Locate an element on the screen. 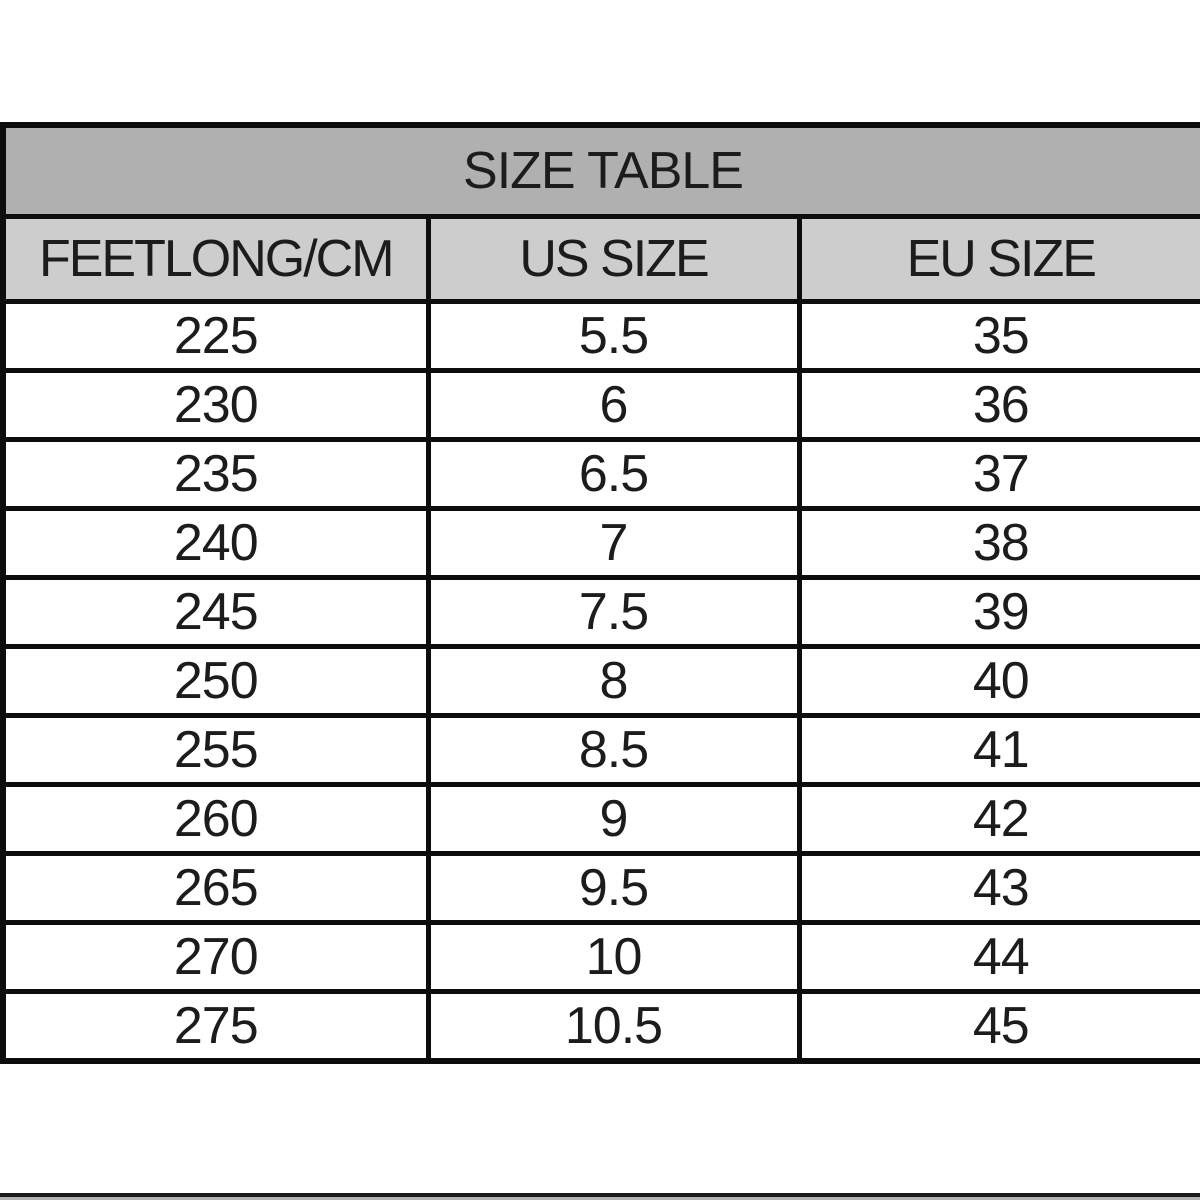 Image resolution: width=1200 pixels, height=1200 pixels. column-header-row: FEETLONG/CM US SIZE EU SIZE is located at coordinates (600, 259).